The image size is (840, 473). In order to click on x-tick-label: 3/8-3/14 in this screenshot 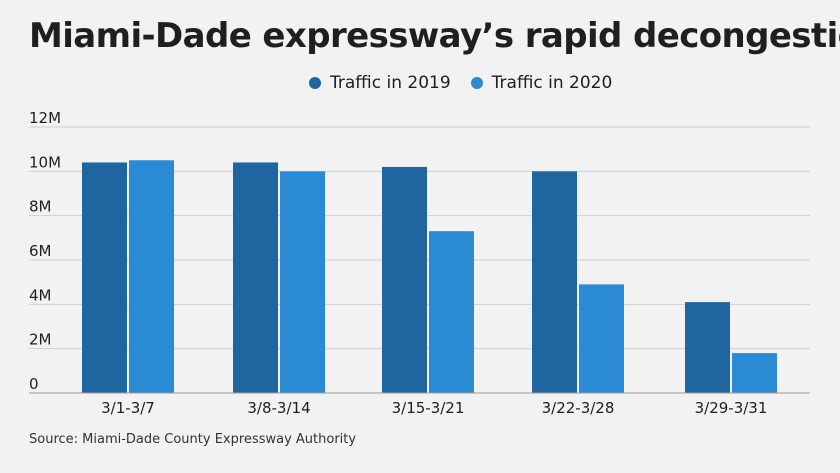, I will do `click(278, 408)`.